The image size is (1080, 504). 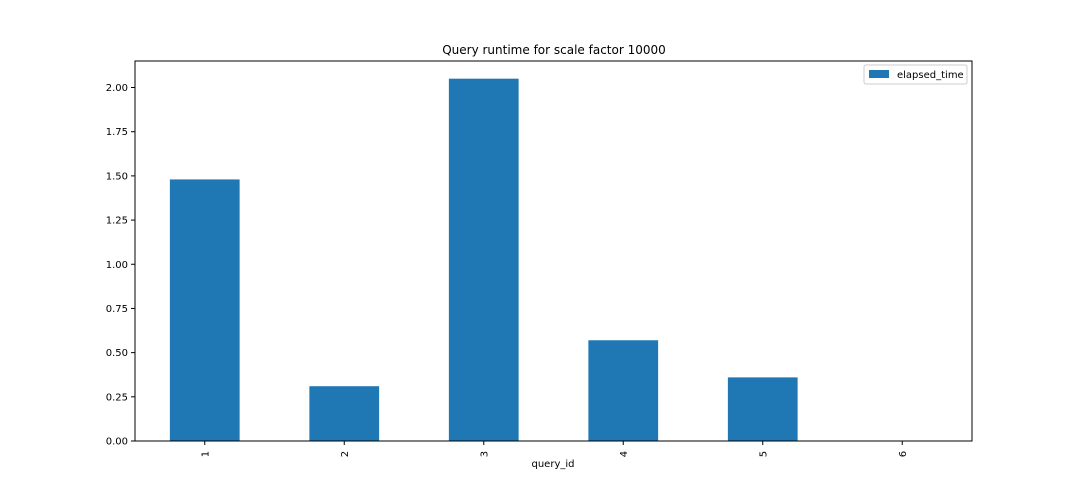 I want to click on y-tick-label: 1.25, so click(x=117, y=221).